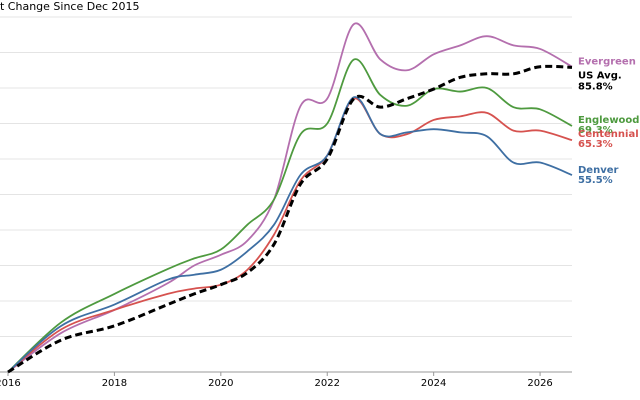 This screenshot has width=640, height=400. Describe the element at coordinates (433, 383) in the screenshot. I see `x-tick-label: 2024` at that location.